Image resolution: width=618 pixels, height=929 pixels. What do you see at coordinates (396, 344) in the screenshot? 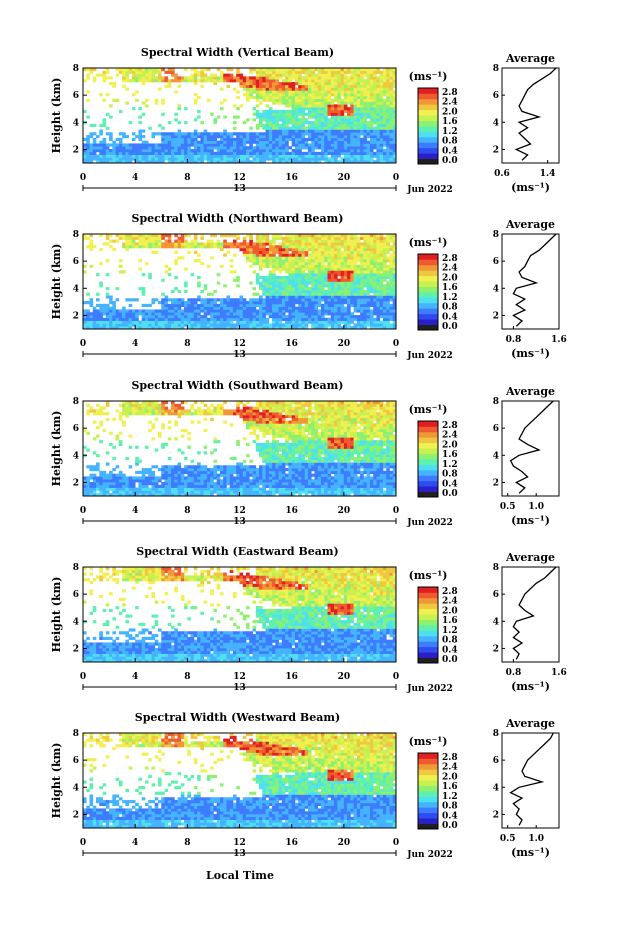
I see `x-tick-label: 0` at bounding box center [396, 344].